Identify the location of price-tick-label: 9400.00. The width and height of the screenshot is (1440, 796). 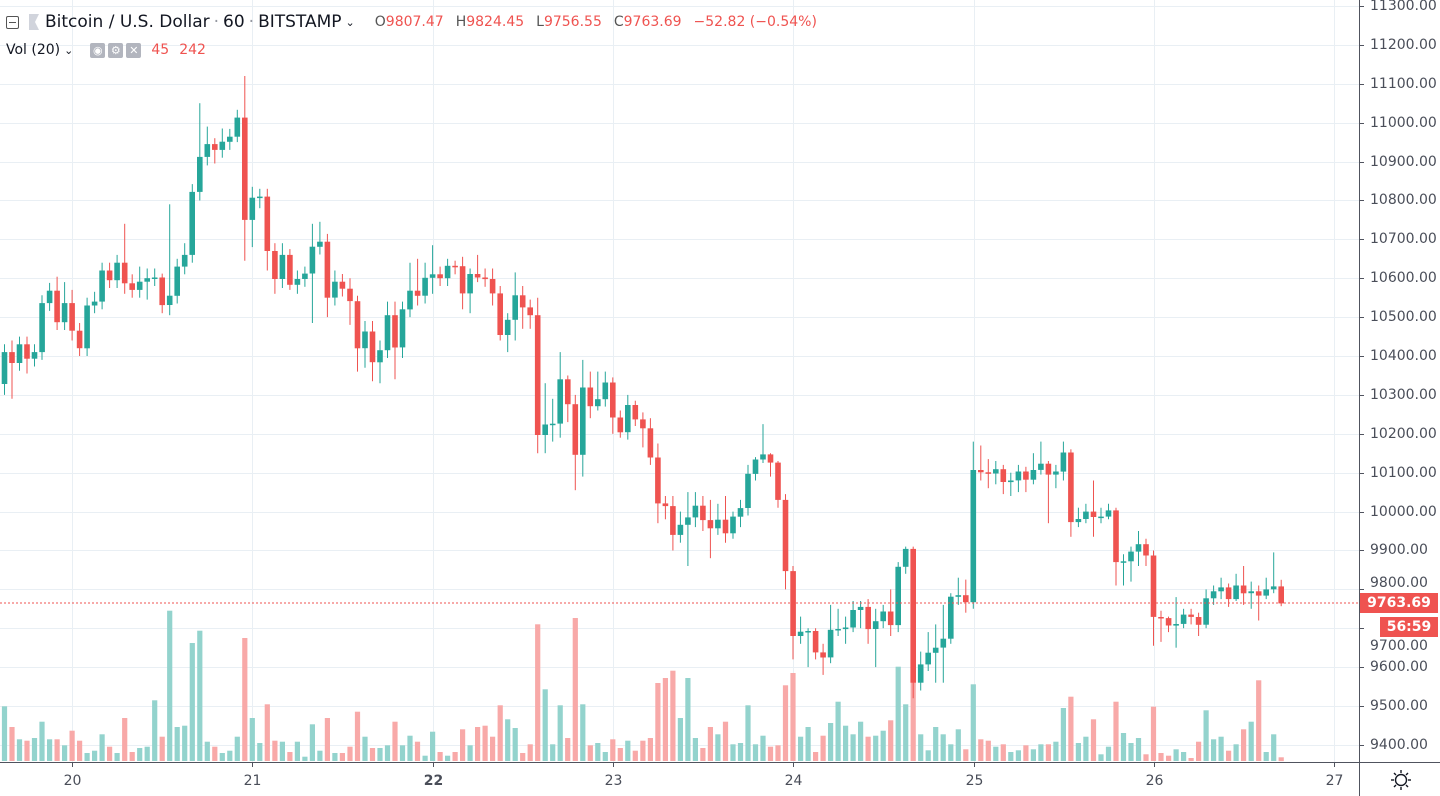
(1399, 745).